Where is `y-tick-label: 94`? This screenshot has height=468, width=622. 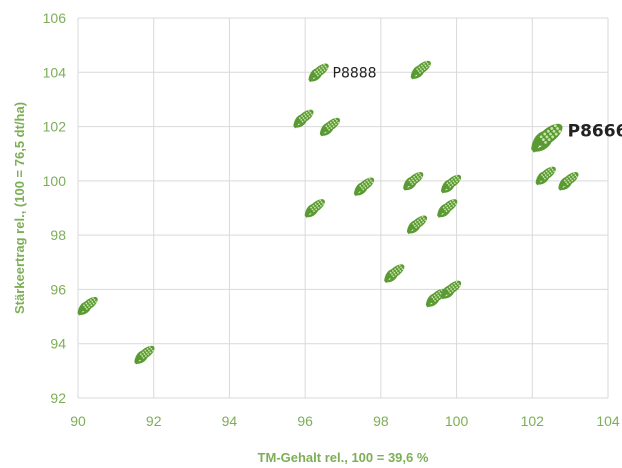
y-tick-label: 94 is located at coordinates (58, 344).